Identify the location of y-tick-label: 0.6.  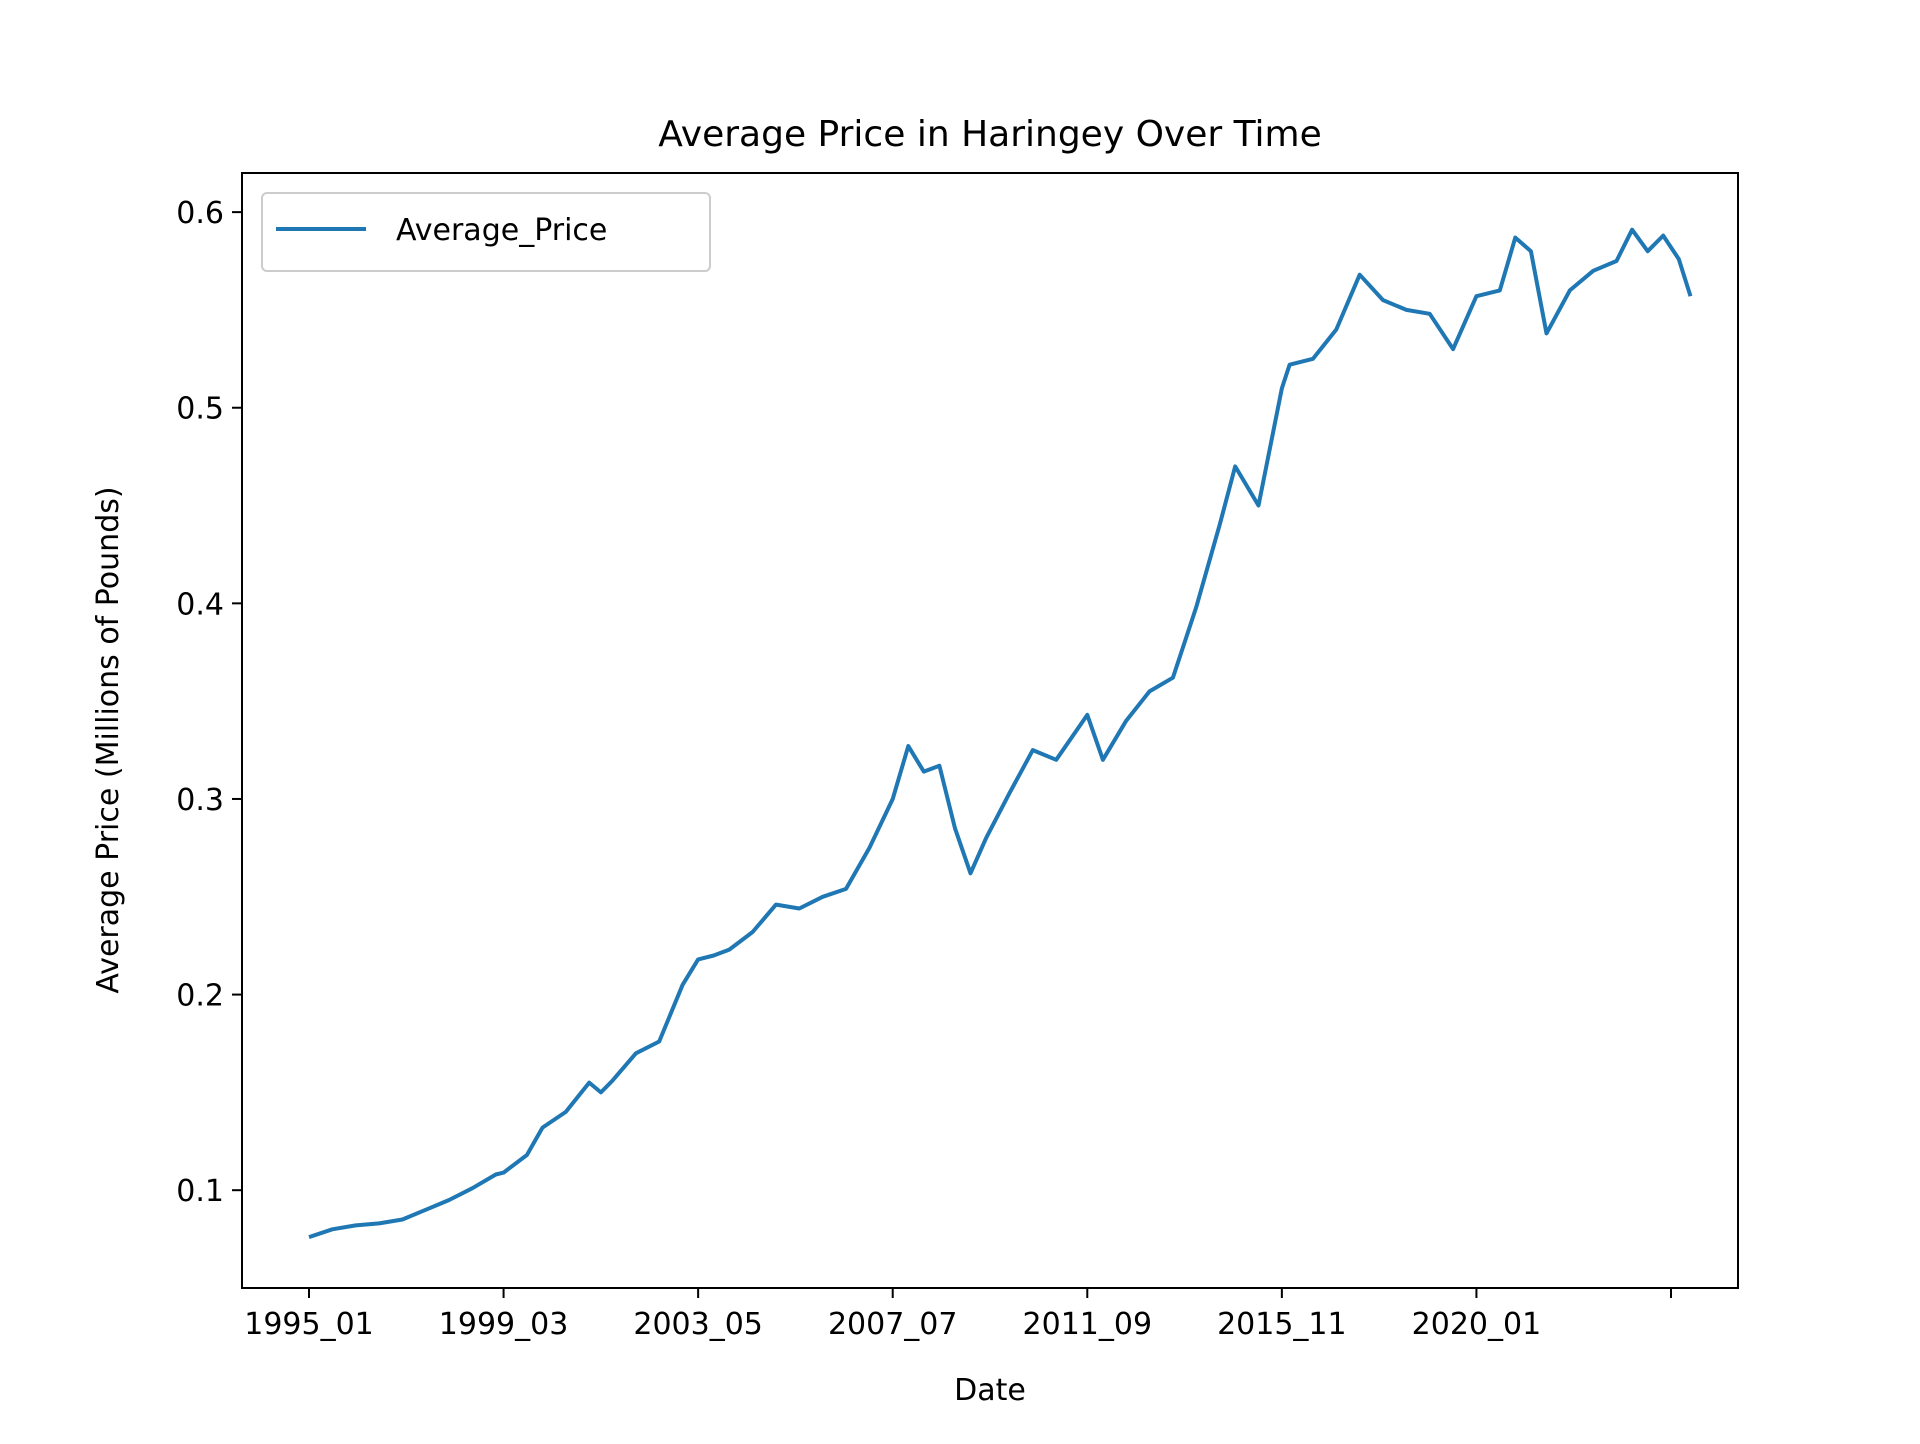
(200, 213).